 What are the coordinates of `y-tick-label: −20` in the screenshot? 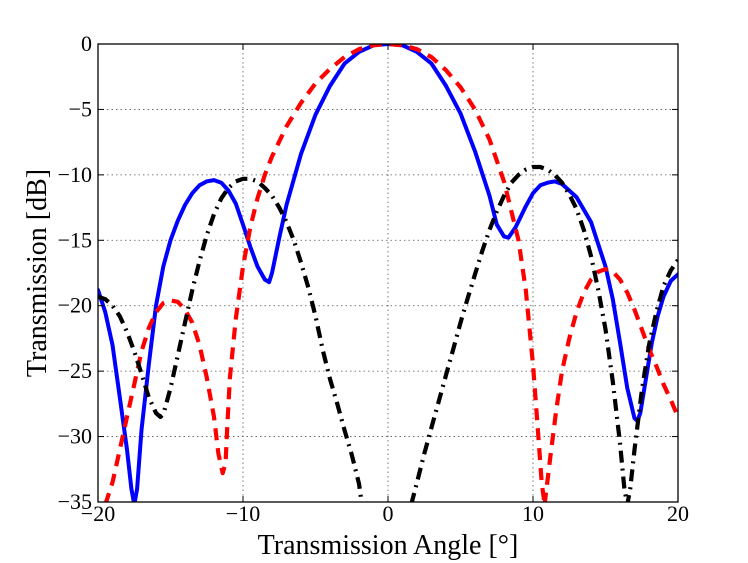 It's located at (75, 305).